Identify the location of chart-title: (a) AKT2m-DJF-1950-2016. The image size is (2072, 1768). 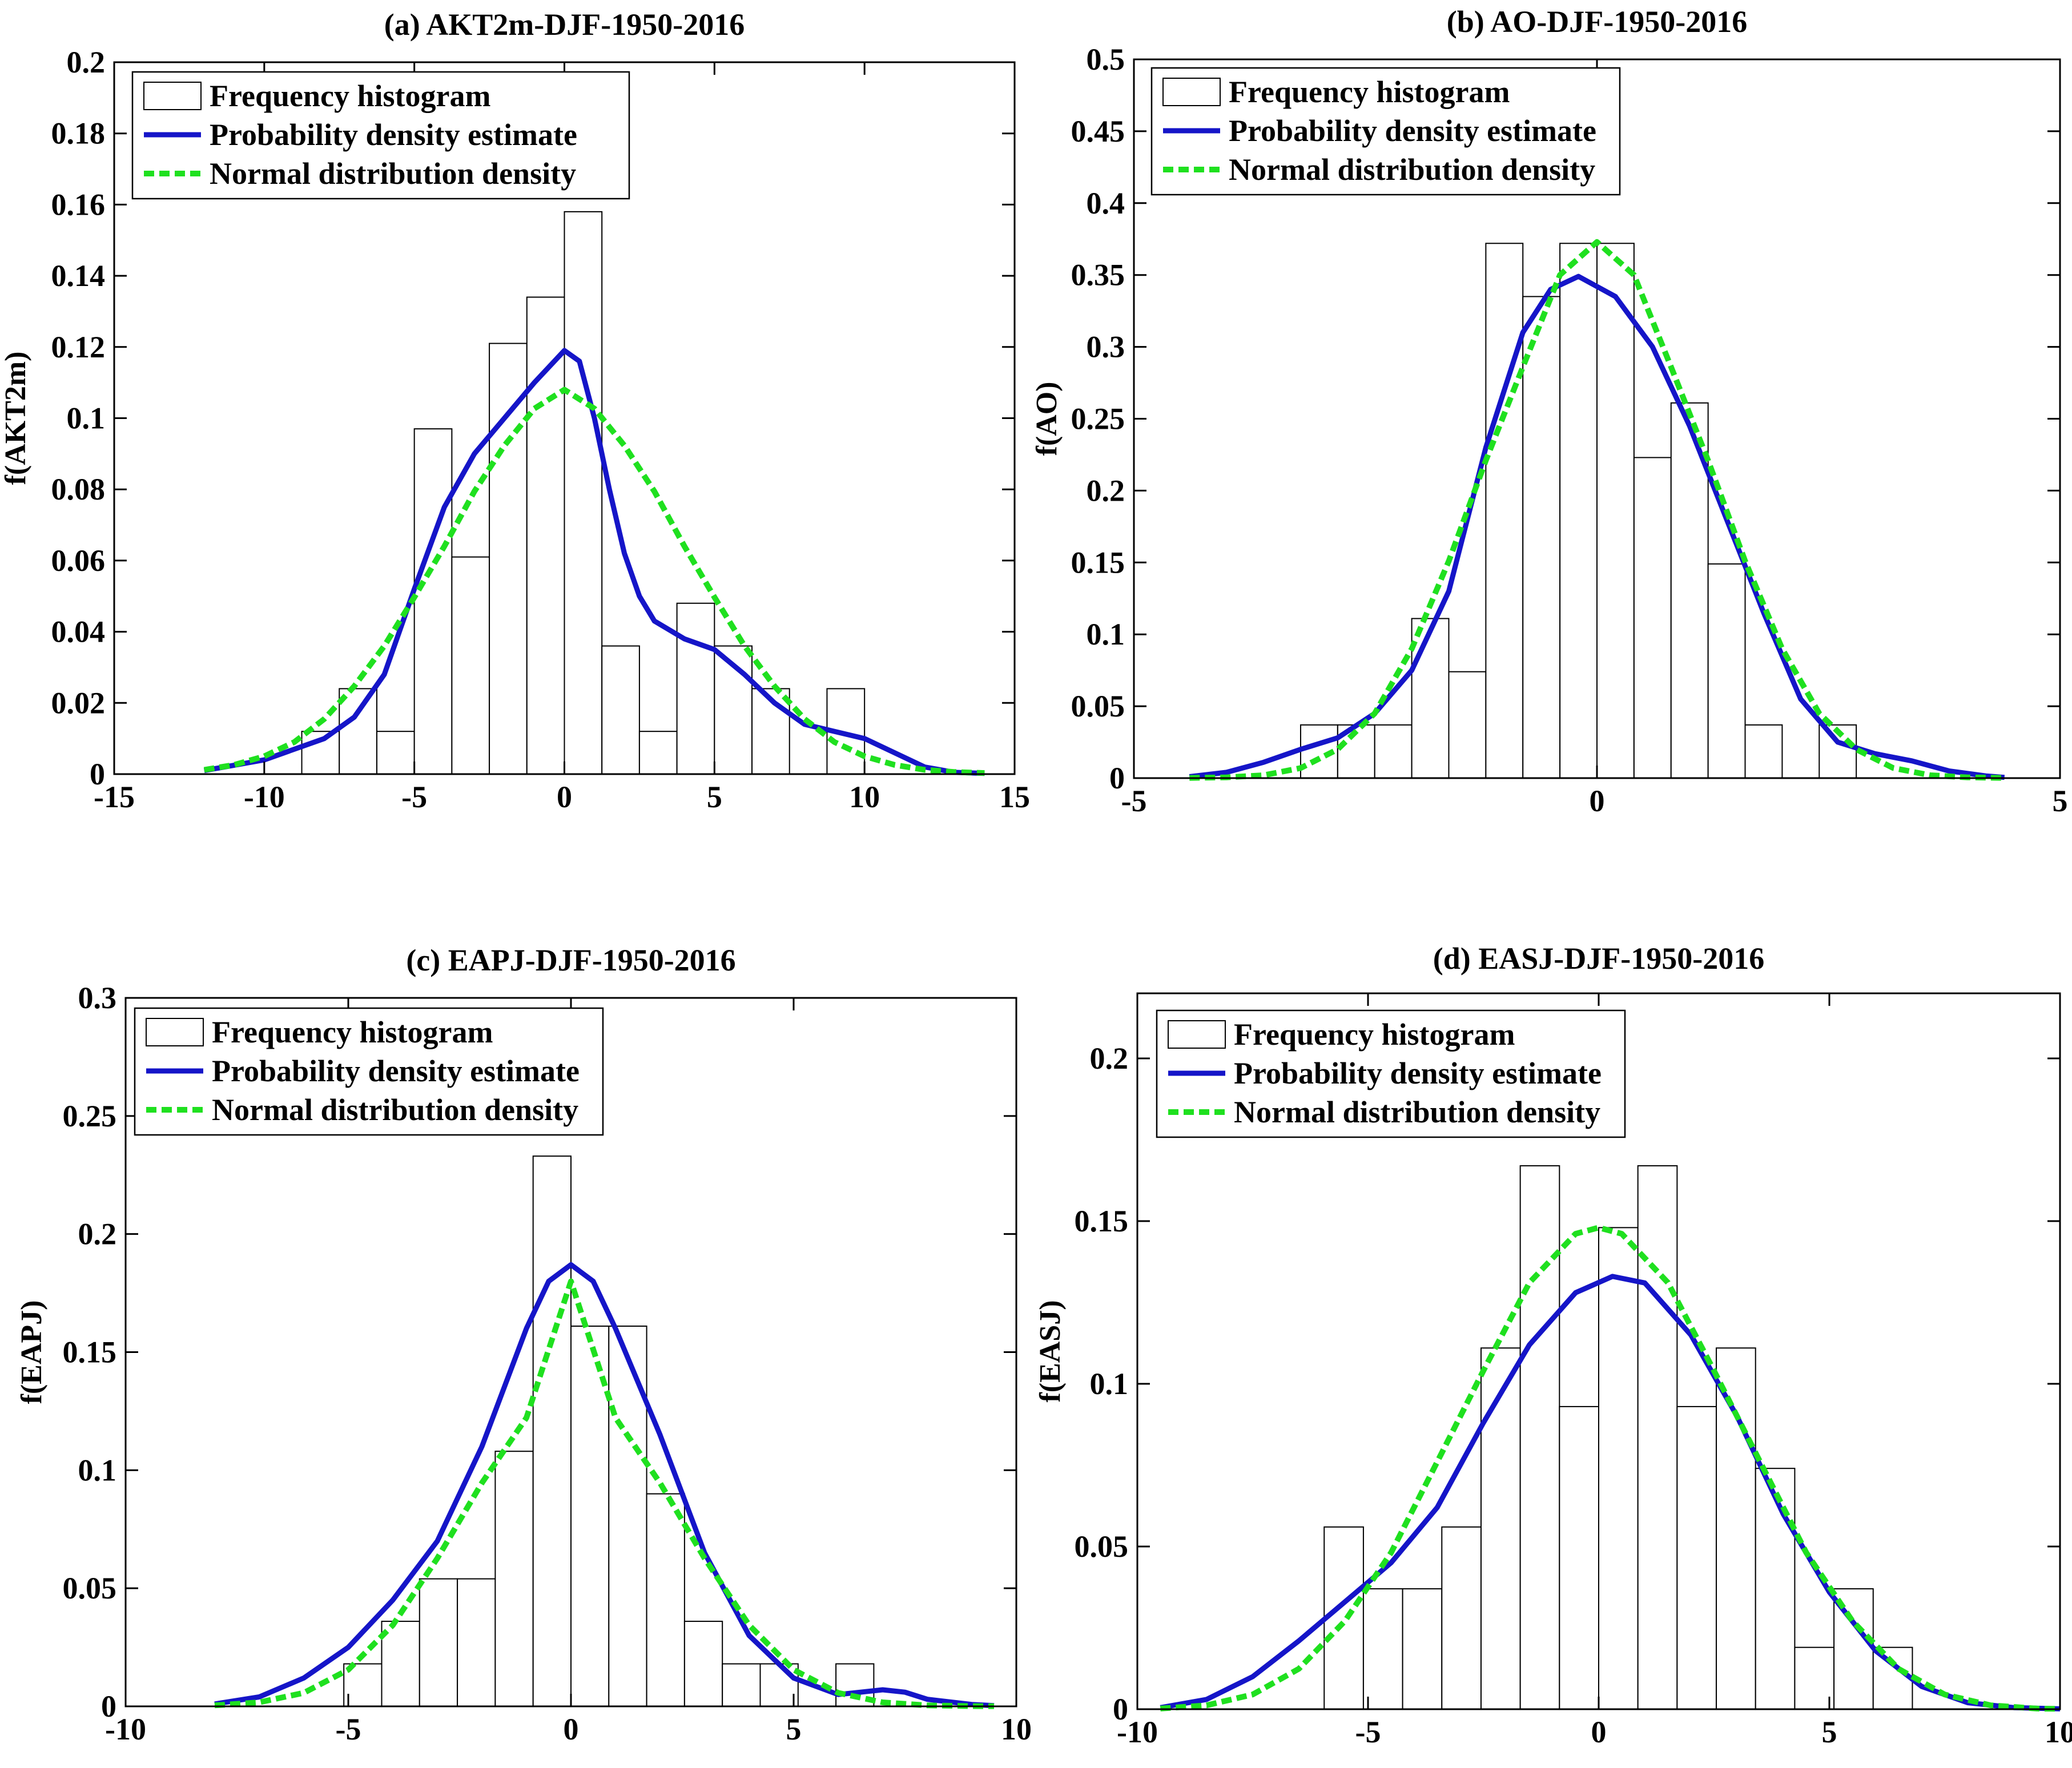
(564, 24).